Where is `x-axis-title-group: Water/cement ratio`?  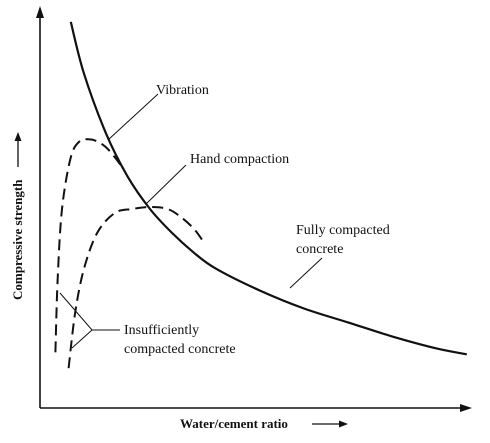 x-axis-title-group: Water/cement ratio is located at coordinates (264, 423).